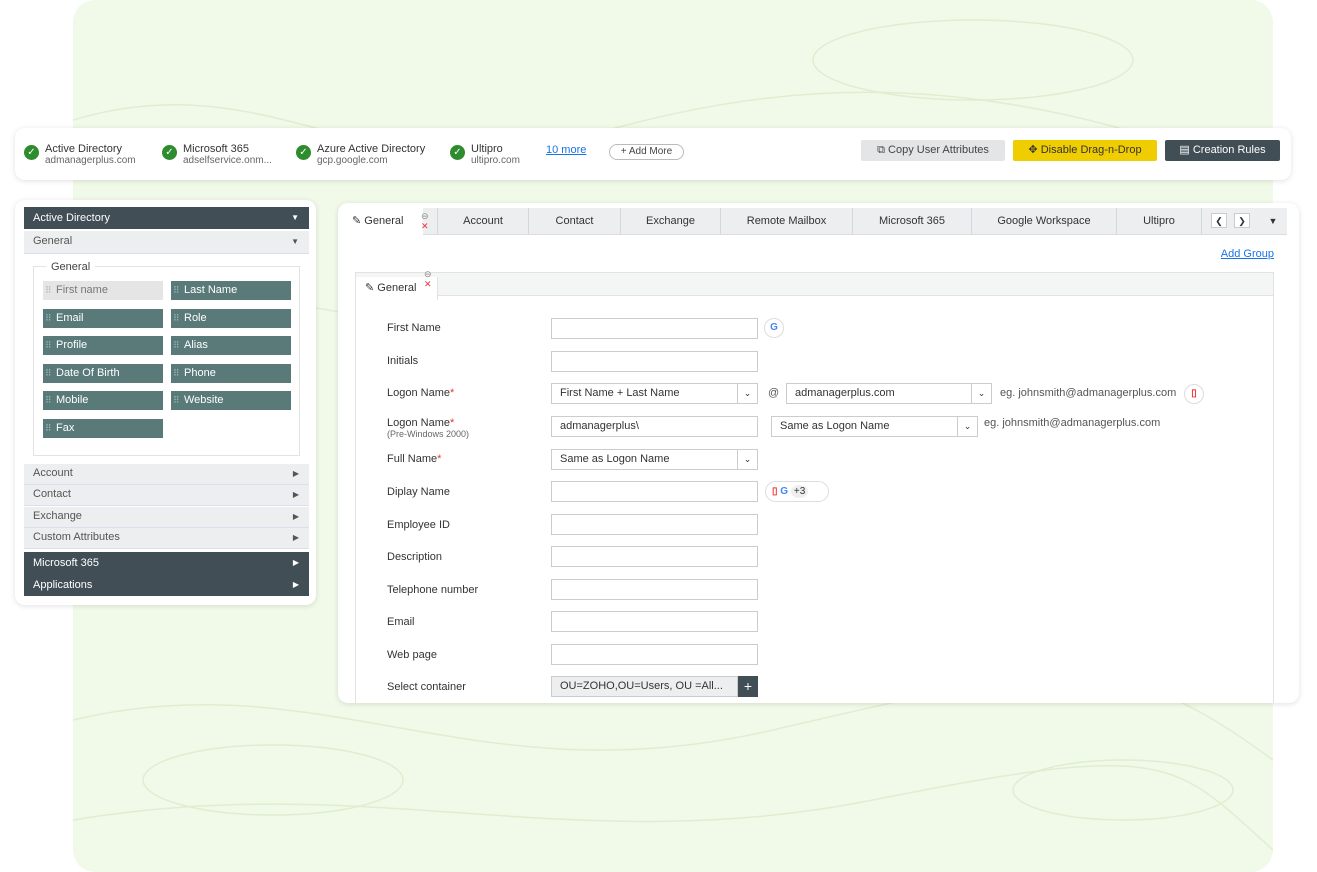 The height and width of the screenshot is (872, 1317). Describe the element at coordinates (76, 537) in the screenshot. I see `section-label: Custom Attributes` at that location.